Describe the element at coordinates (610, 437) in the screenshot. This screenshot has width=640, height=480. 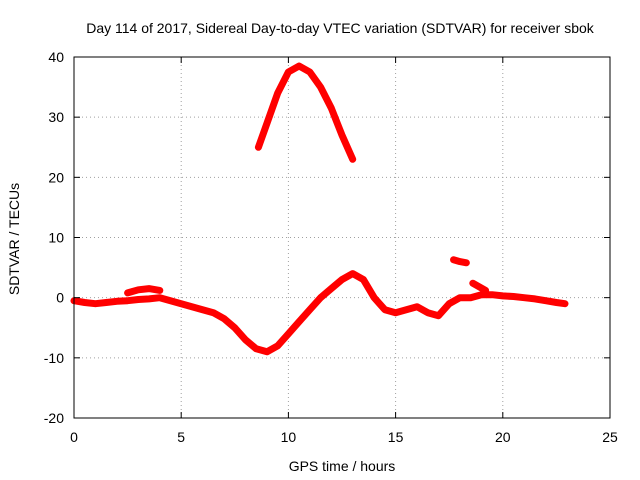
I see `x-tick-label: 25` at that location.